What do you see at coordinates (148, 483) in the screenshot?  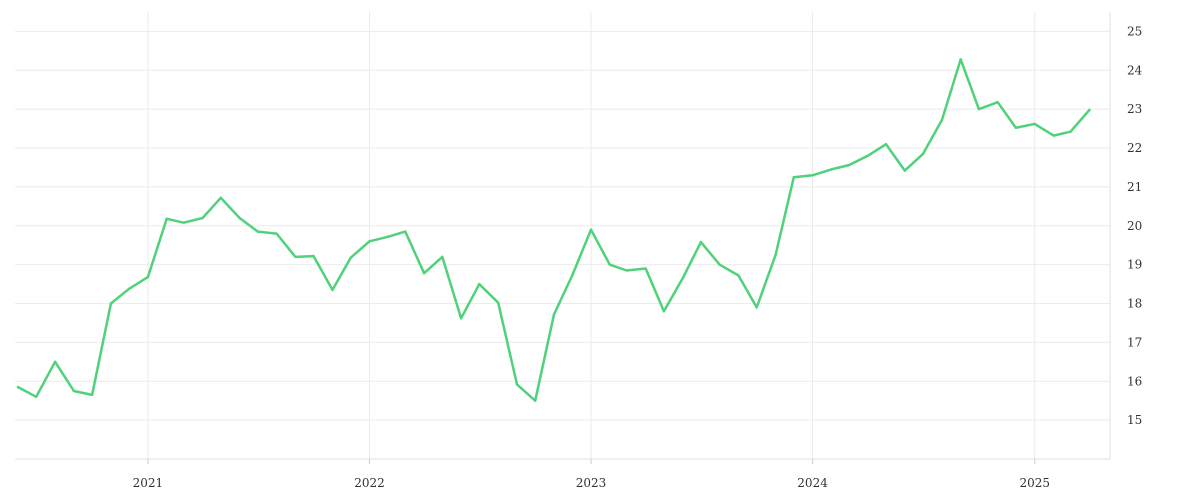 I see `x-tick-label: 2021` at bounding box center [148, 483].